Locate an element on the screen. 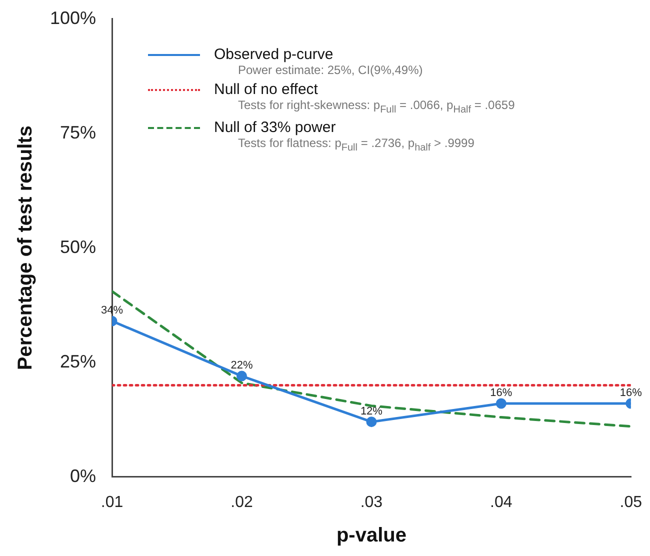  x-tick-label: .05 is located at coordinates (631, 502).